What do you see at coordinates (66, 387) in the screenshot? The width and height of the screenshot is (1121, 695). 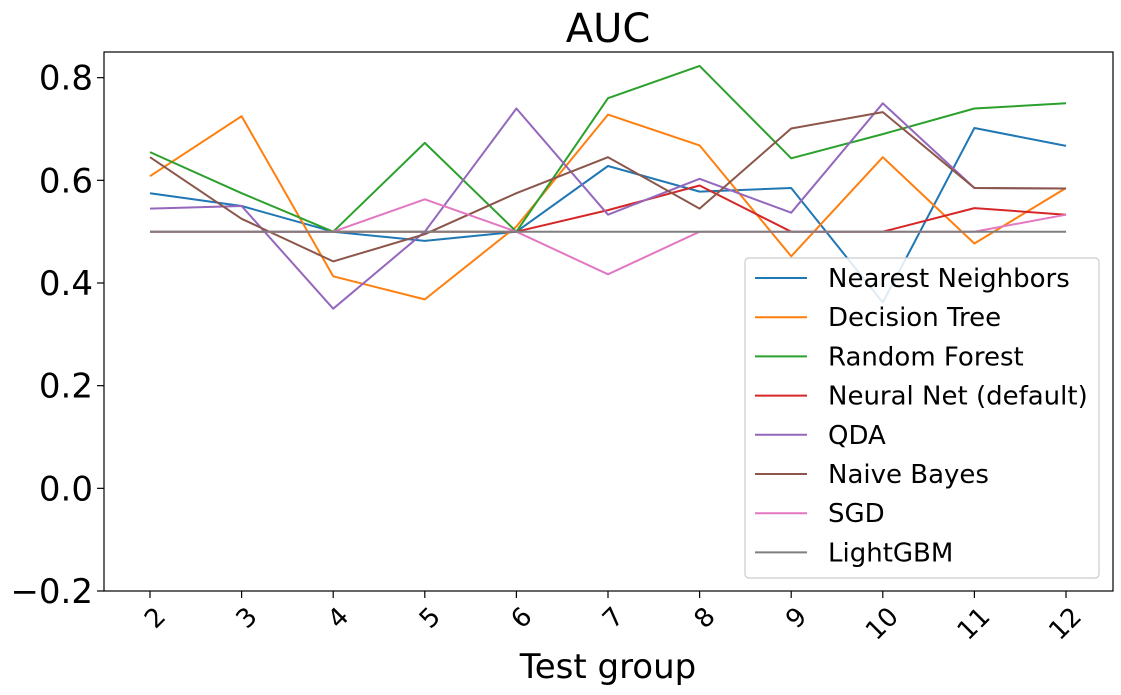 I see `y-tick-label: 0.2` at bounding box center [66, 387].